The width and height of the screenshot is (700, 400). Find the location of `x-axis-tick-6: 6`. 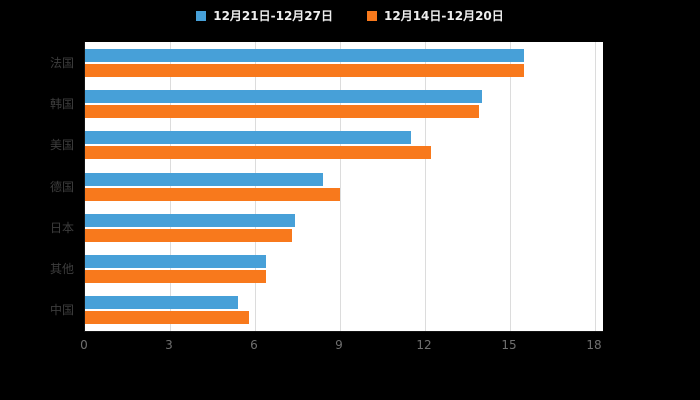

x-axis-tick-6: 6 is located at coordinates (254, 345).